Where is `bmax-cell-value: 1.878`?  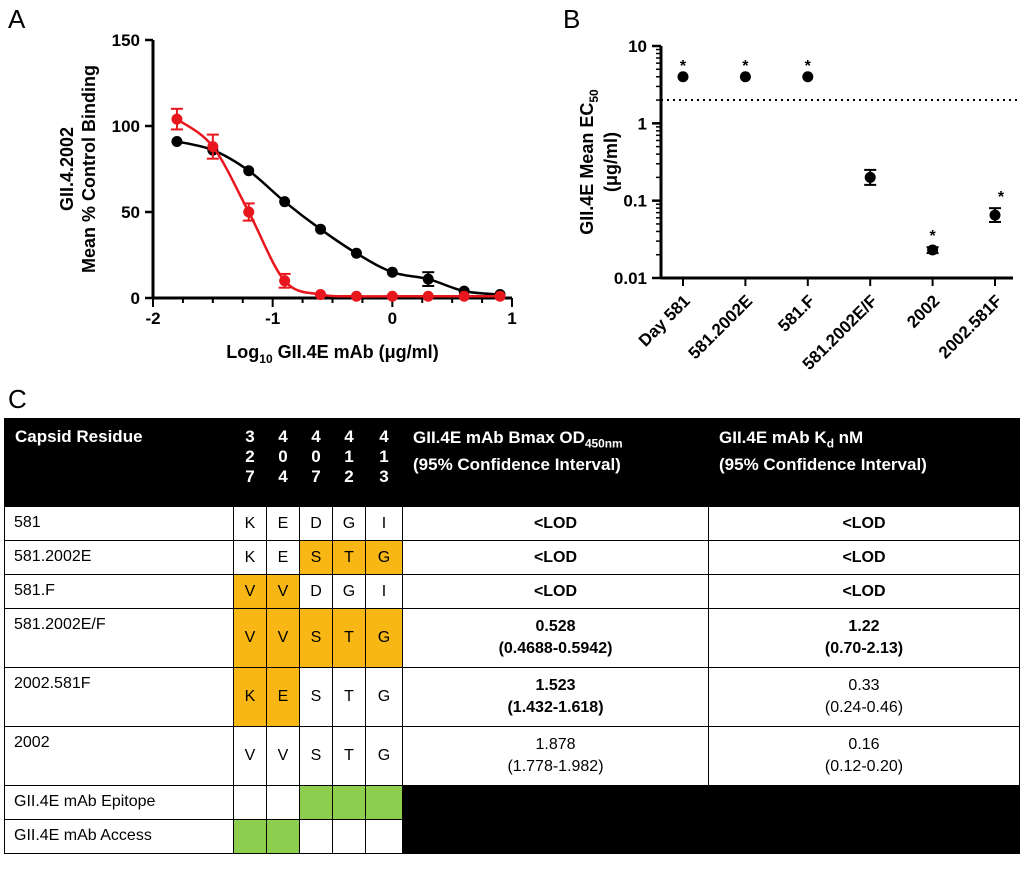
bmax-cell-value: 1.878 is located at coordinates (555, 744).